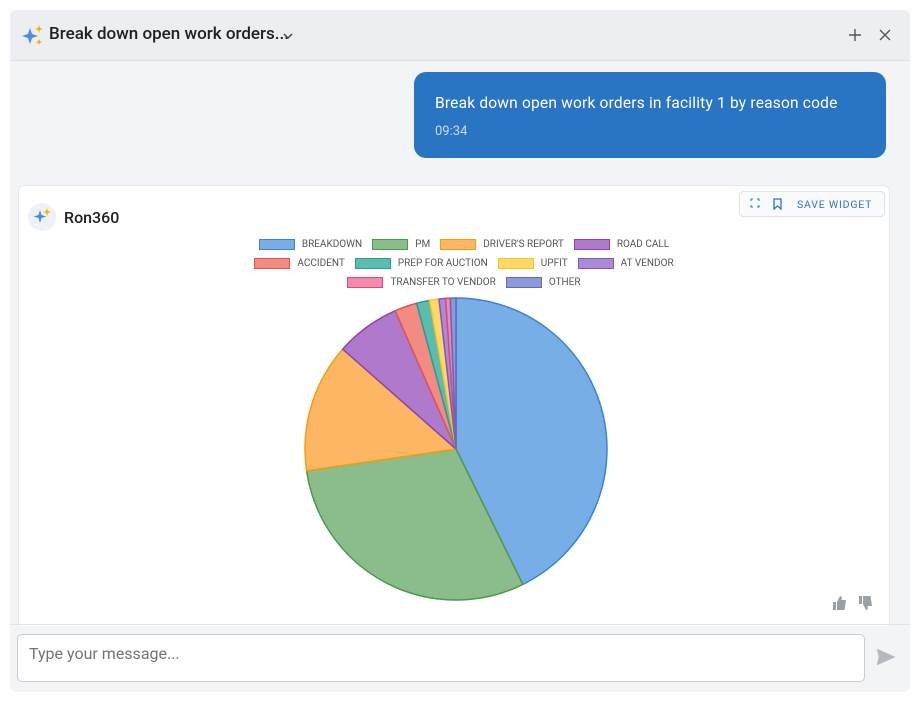  I want to click on legend-label: ACCIDENT, so click(321, 263).